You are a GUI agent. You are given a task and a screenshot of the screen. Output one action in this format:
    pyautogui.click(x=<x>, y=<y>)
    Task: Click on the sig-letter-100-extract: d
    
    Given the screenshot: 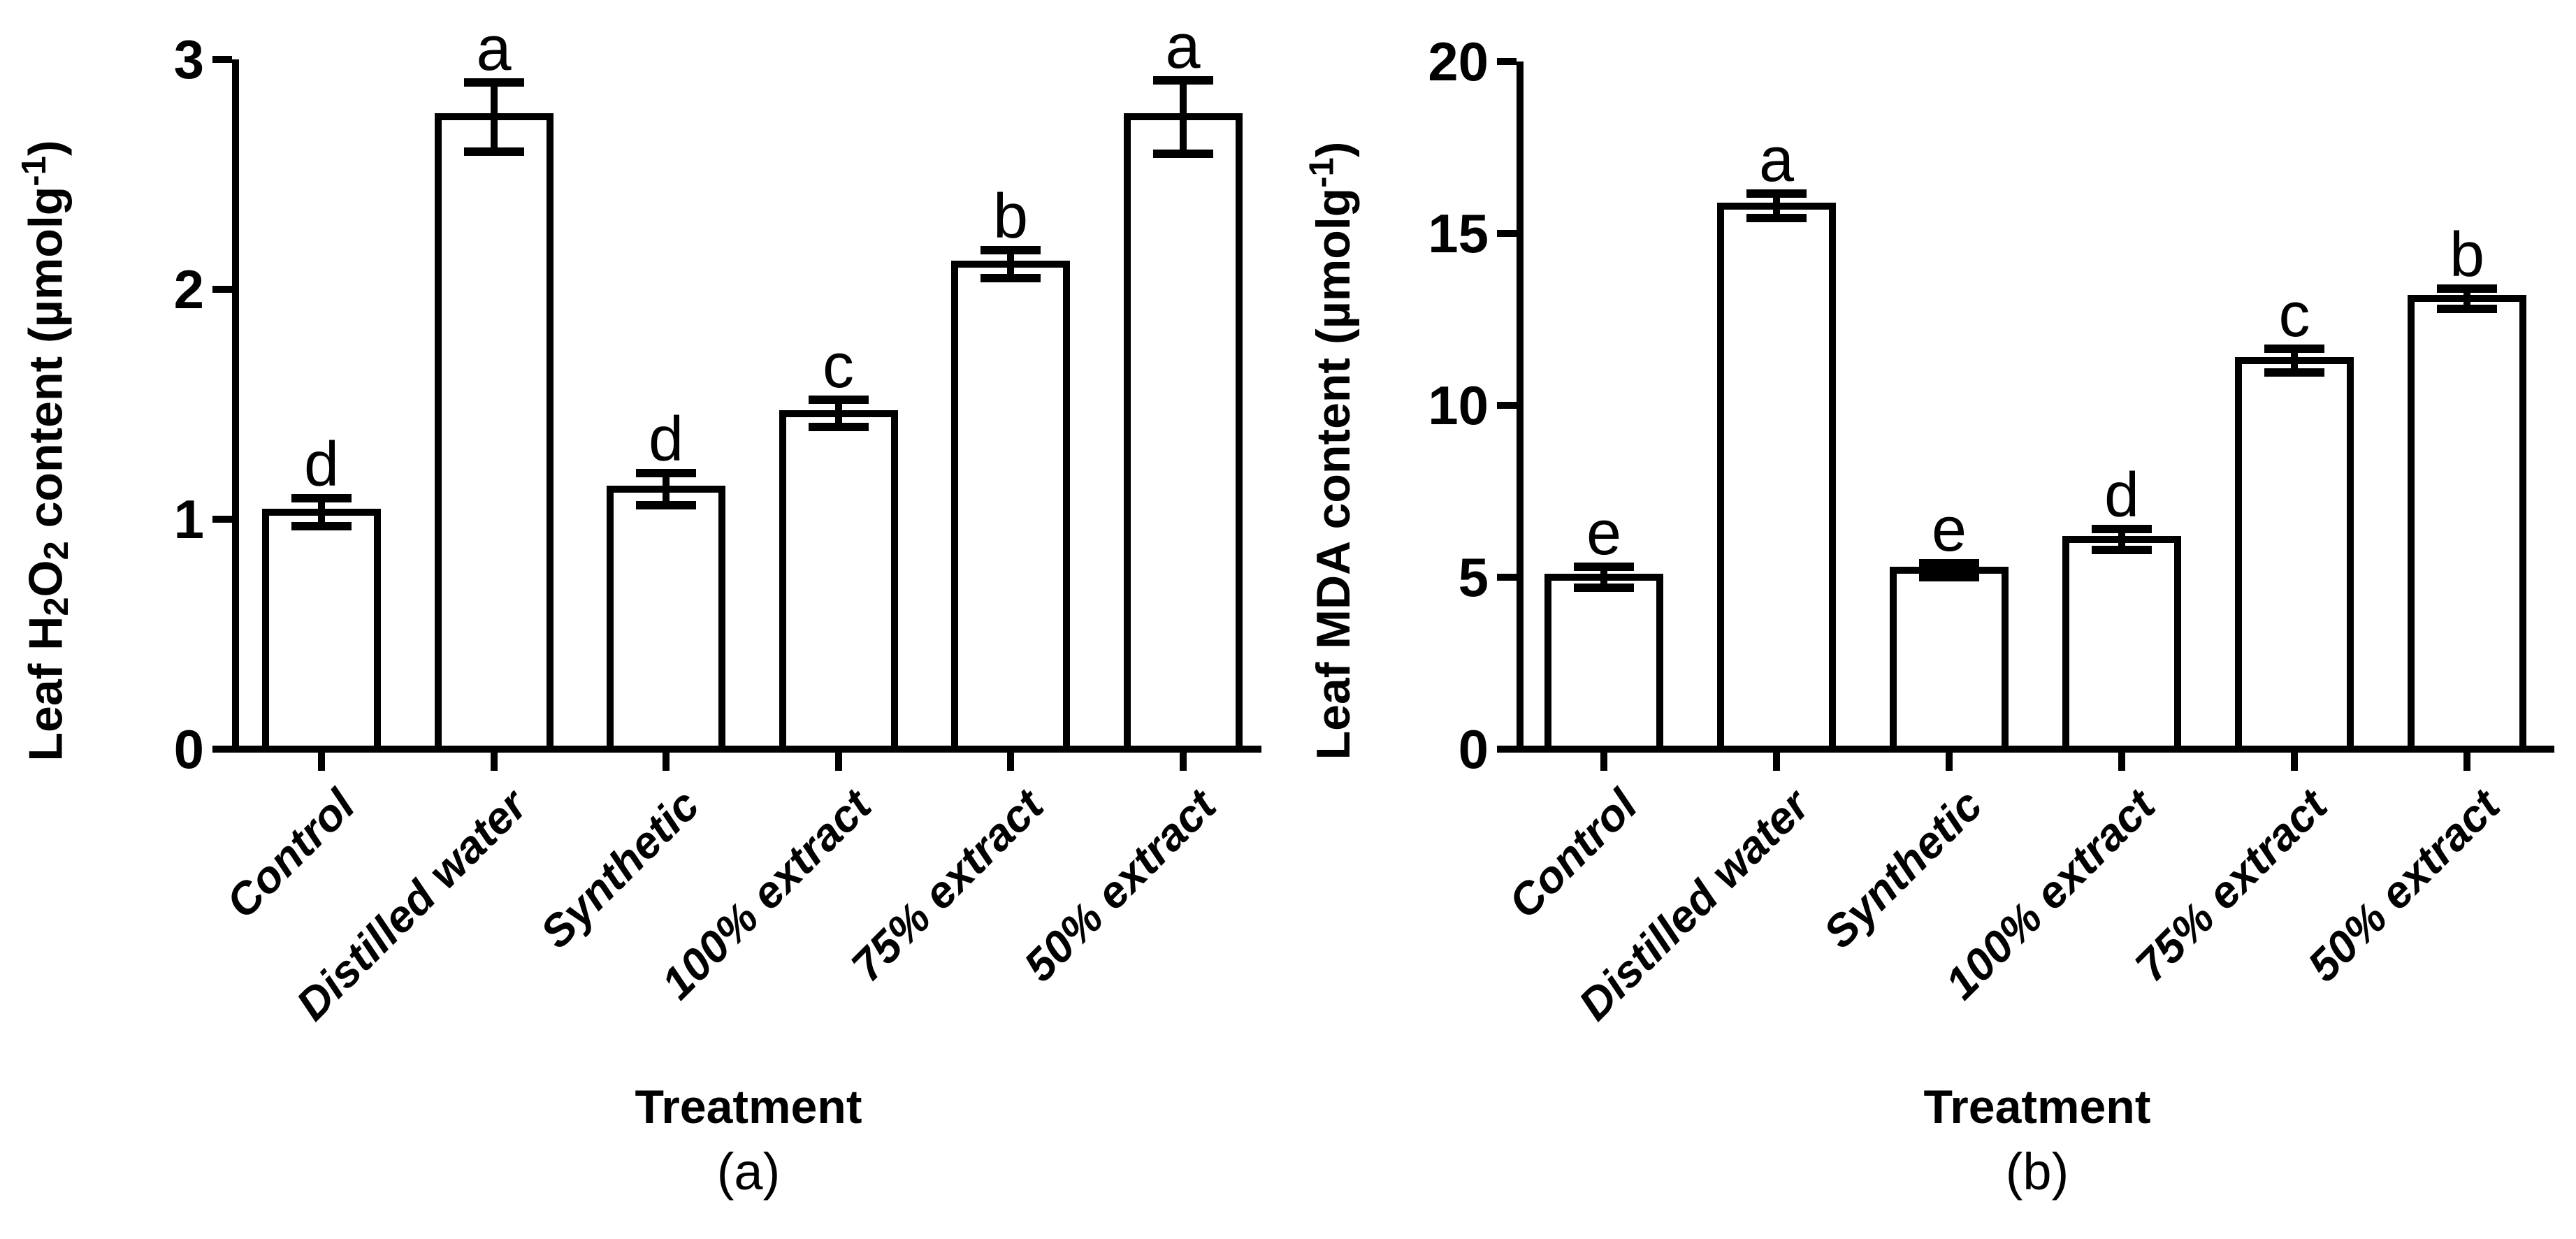 What is the action you would take?
    pyautogui.click(x=2122, y=496)
    